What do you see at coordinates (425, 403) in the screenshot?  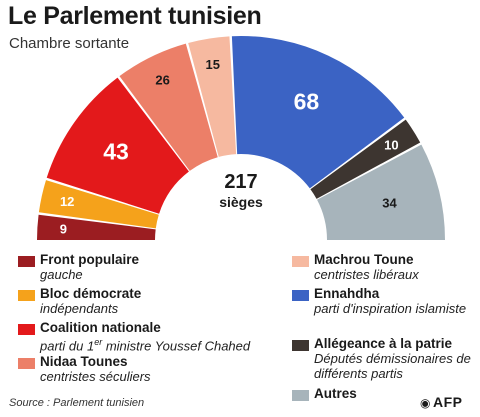 I see `camera-icon: ◉` at bounding box center [425, 403].